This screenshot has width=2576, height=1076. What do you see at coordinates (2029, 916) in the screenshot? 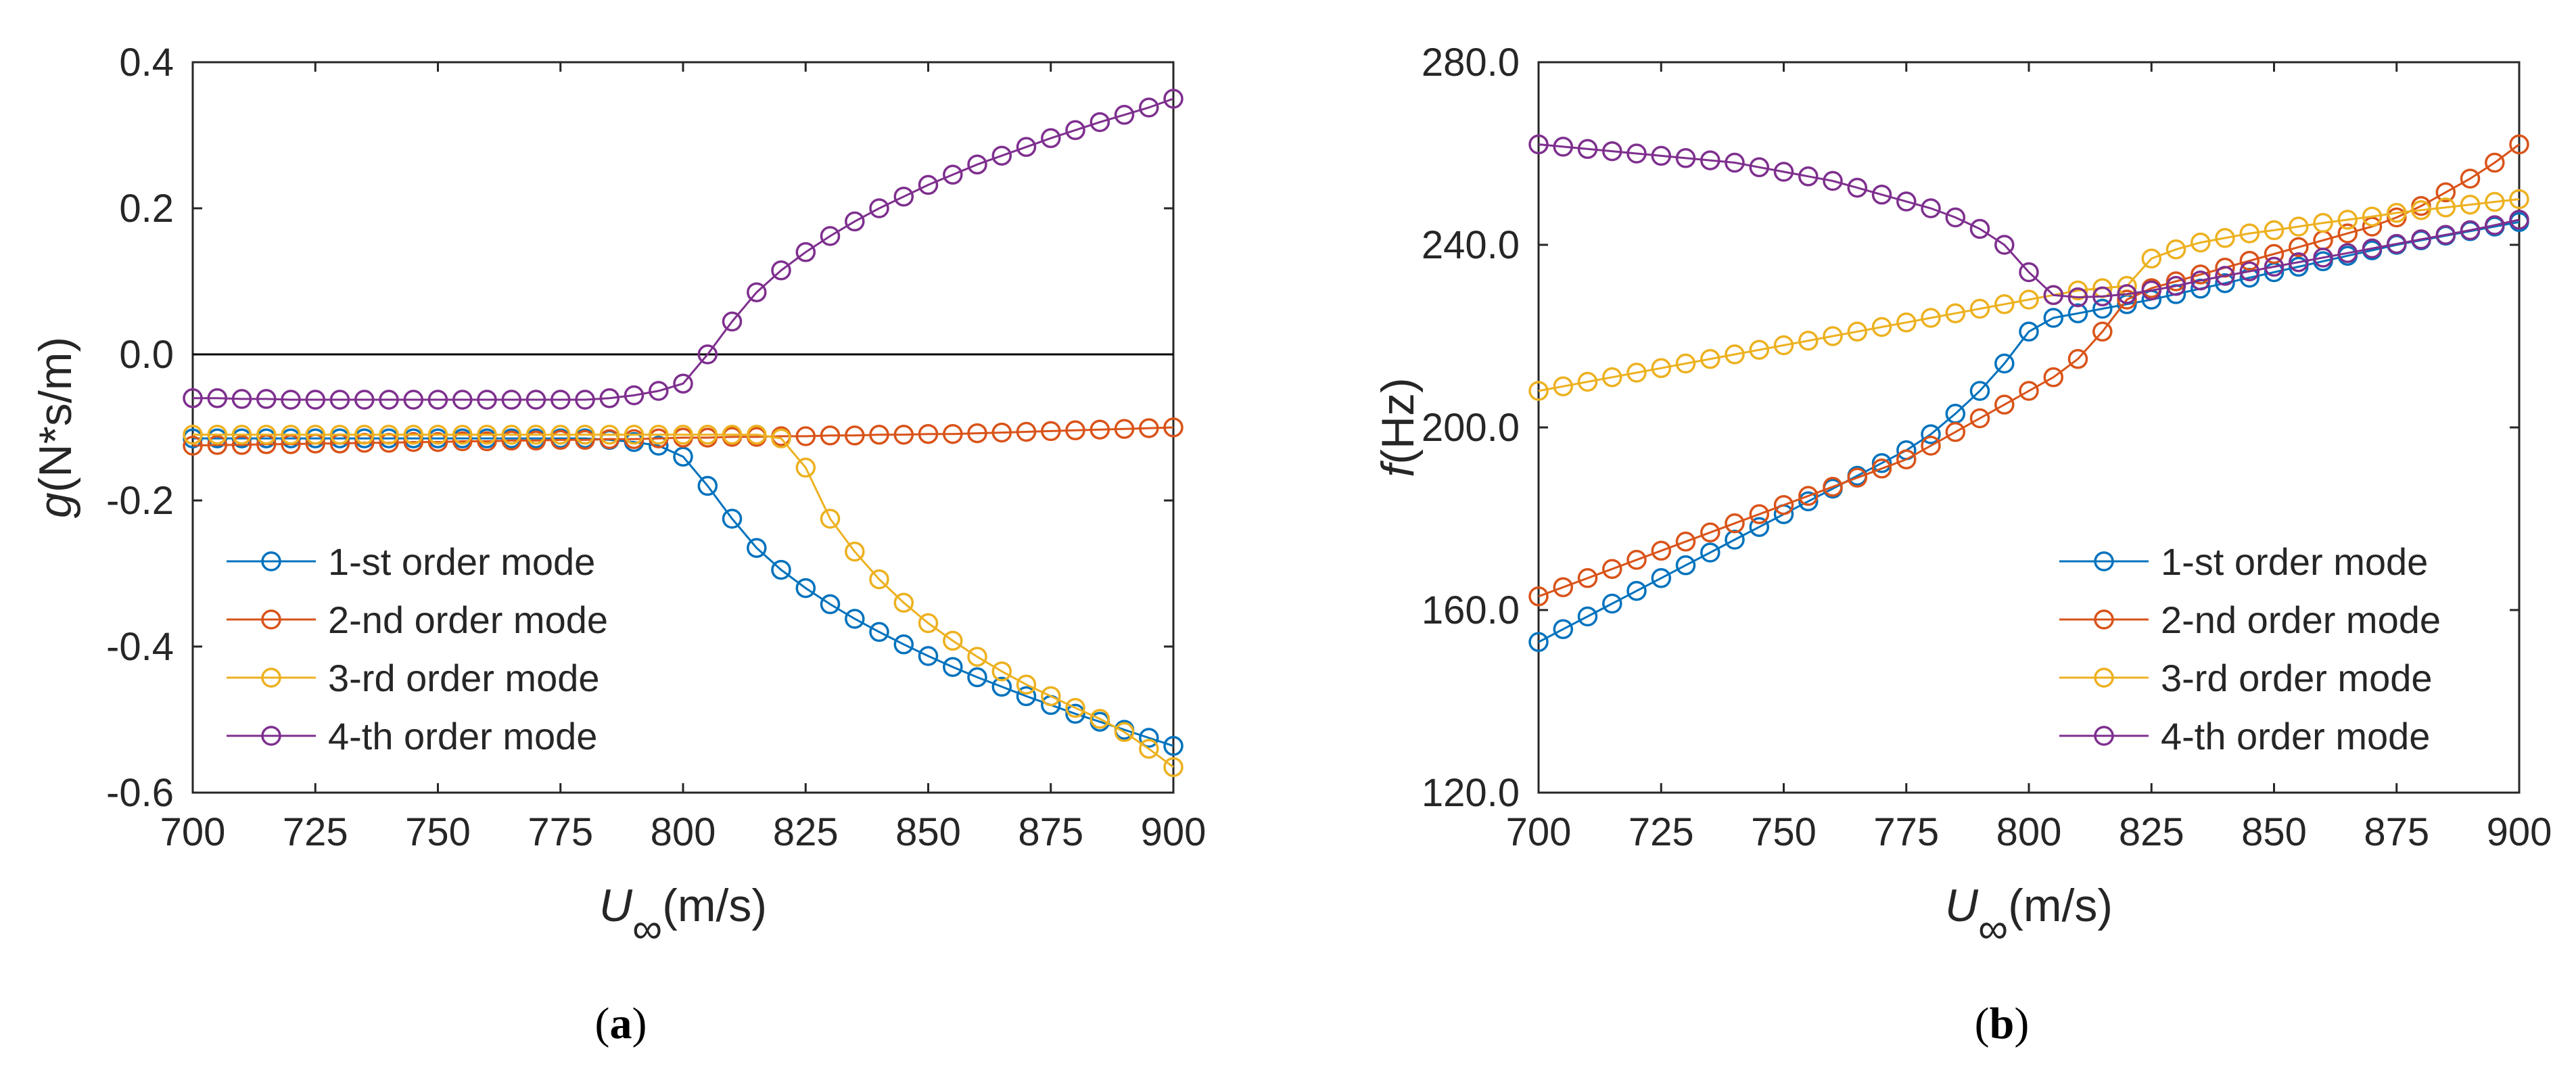
I see `x-axis-label: U∞(m/s)` at bounding box center [2029, 916].